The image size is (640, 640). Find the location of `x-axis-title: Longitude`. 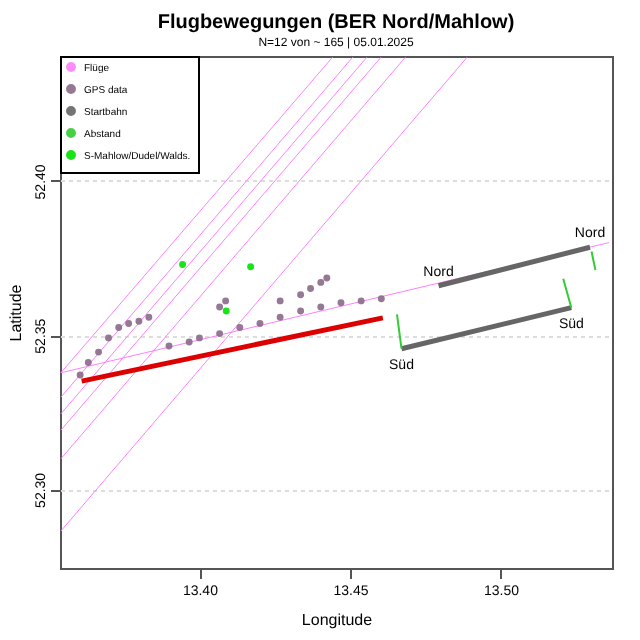

x-axis-title: Longitude is located at coordinates (337, 620).